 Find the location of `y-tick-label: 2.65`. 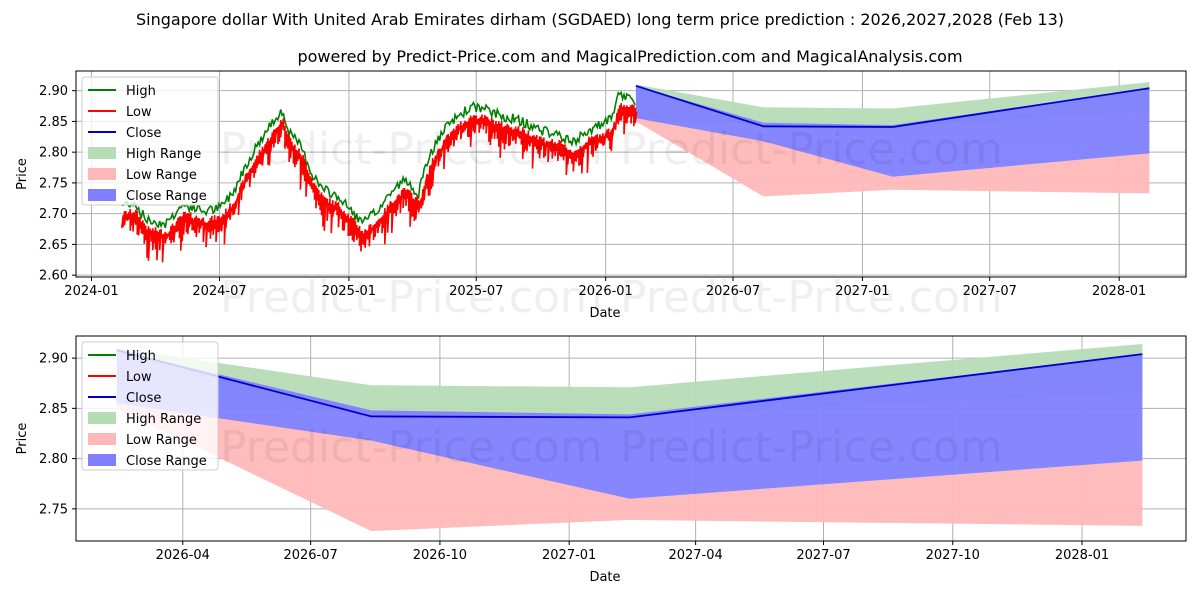

y-tick-label: 2.65 is located at coordinates (53, 245).